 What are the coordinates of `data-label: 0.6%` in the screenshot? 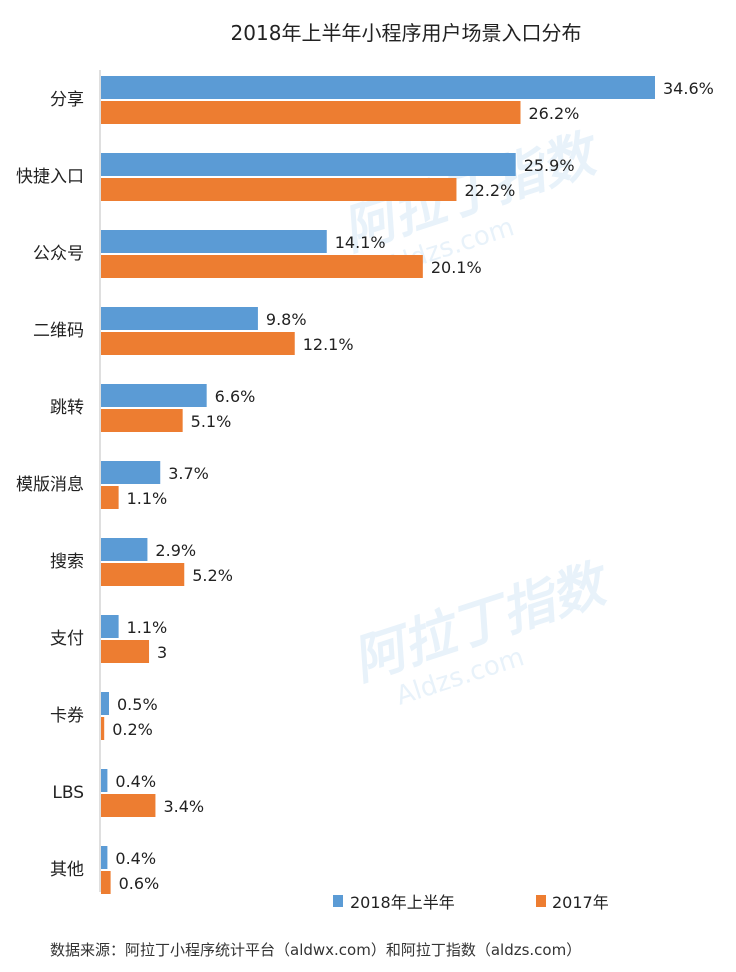 It's located at (139, 883).